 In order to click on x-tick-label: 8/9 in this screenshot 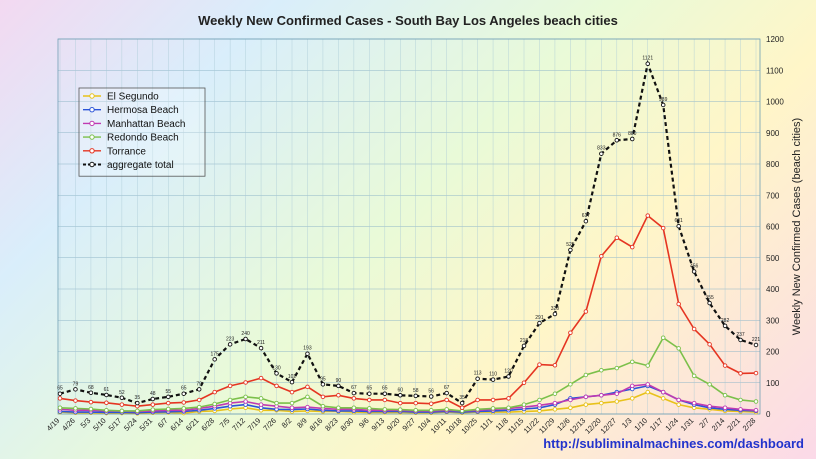, I will do `click(302, 423)`.